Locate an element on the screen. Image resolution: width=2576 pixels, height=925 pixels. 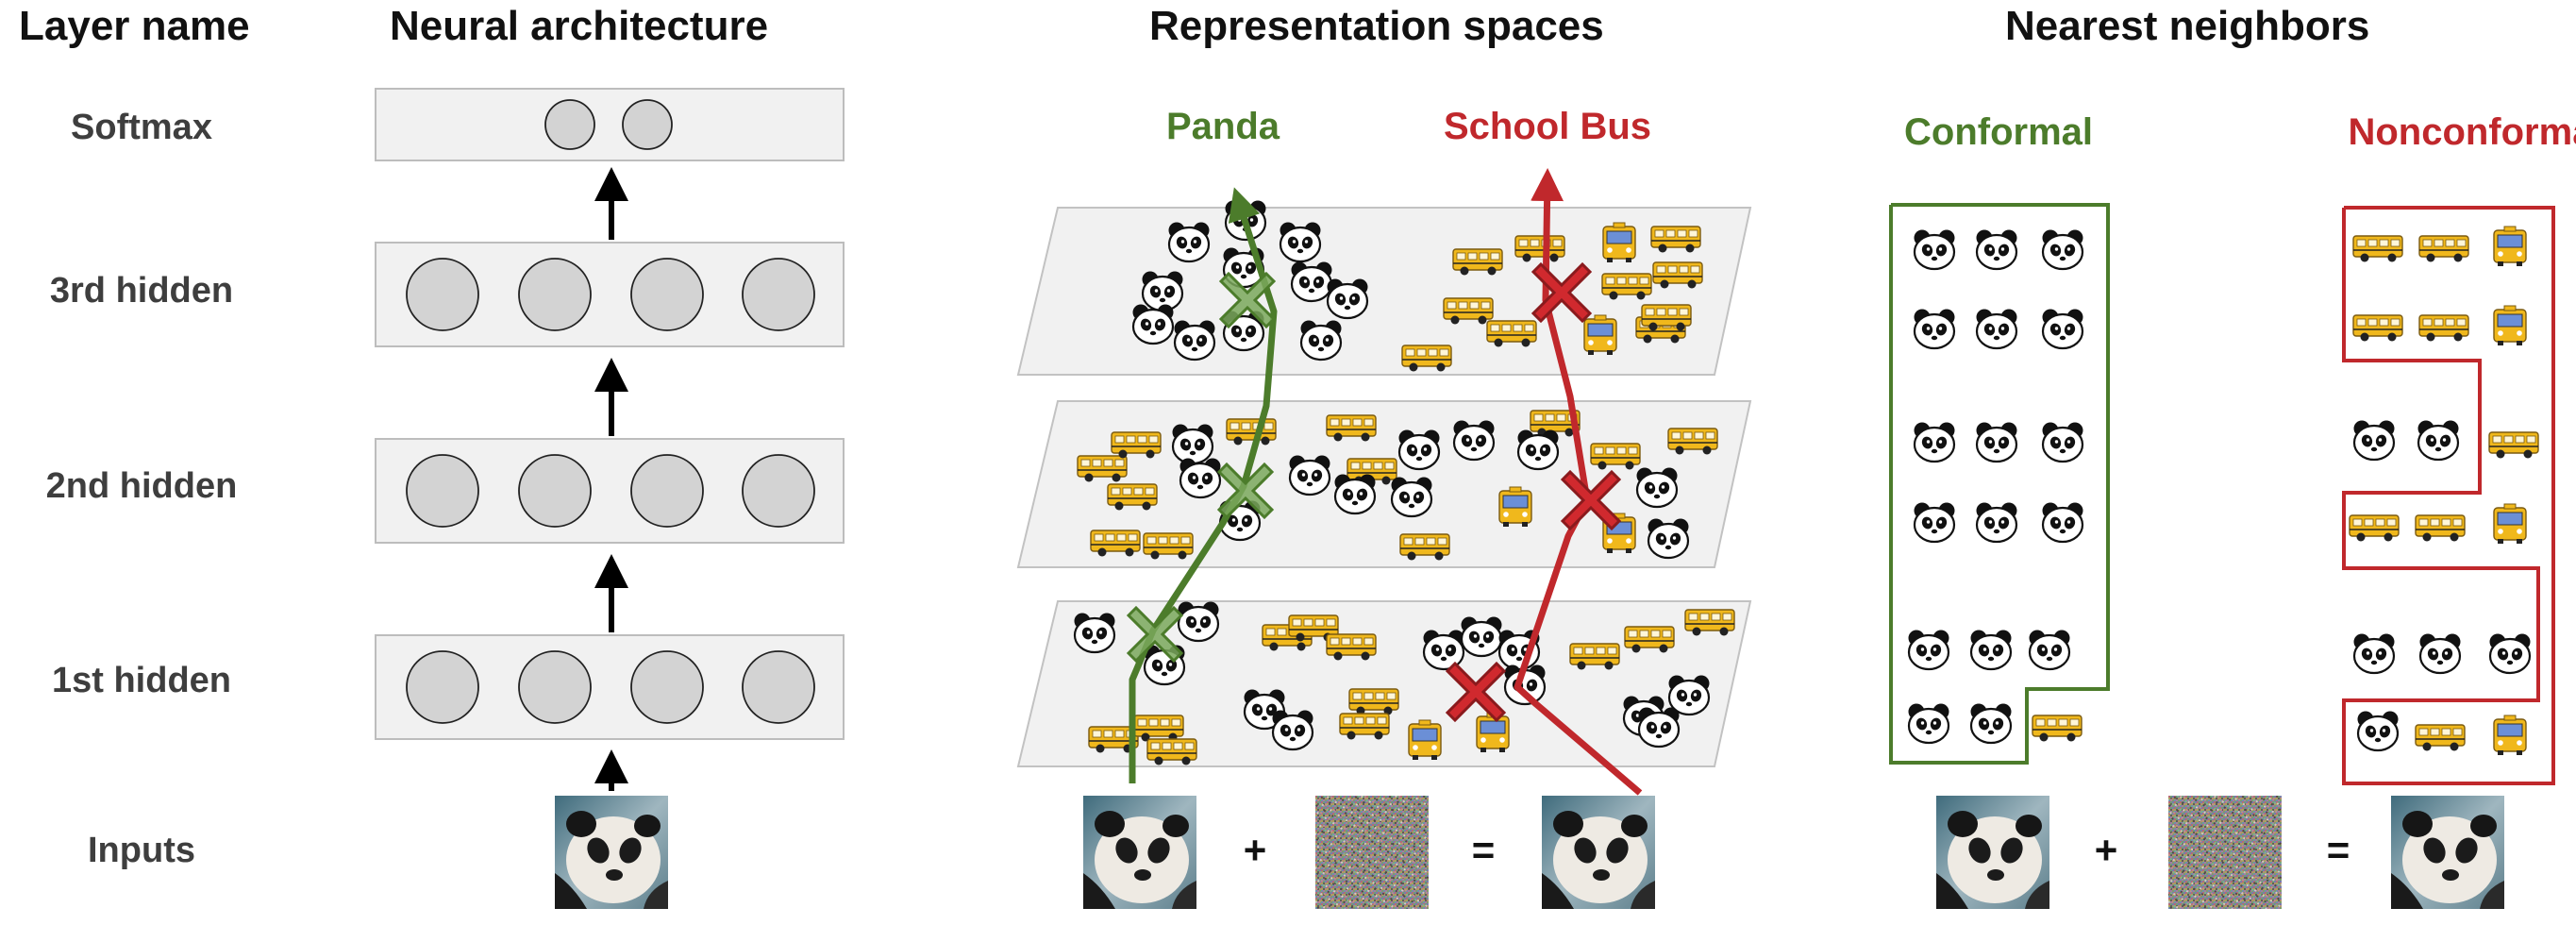
clean-panda-image is located at coordinates (1992, 853).